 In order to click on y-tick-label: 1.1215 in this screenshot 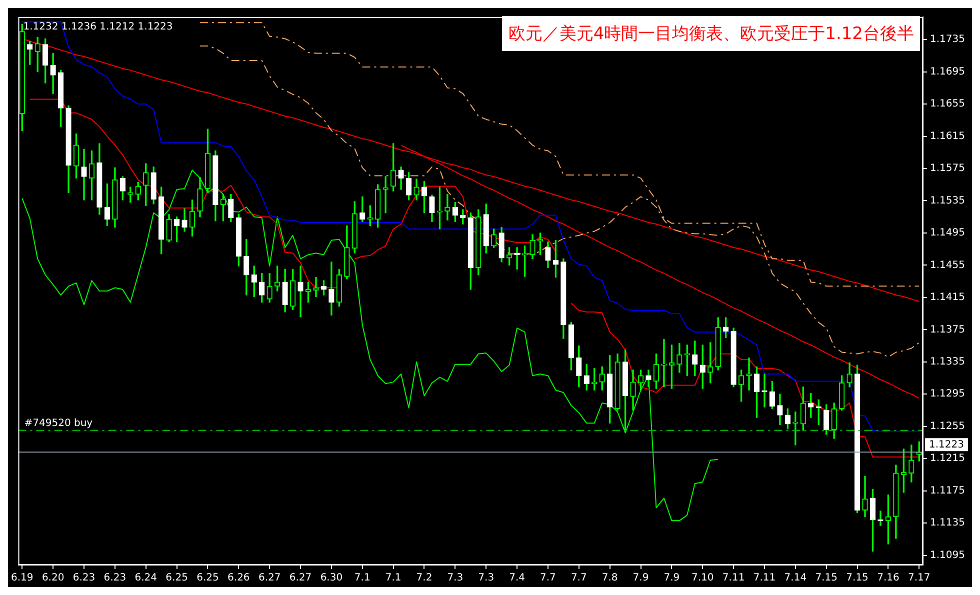, I will do `click(948, 458)`.